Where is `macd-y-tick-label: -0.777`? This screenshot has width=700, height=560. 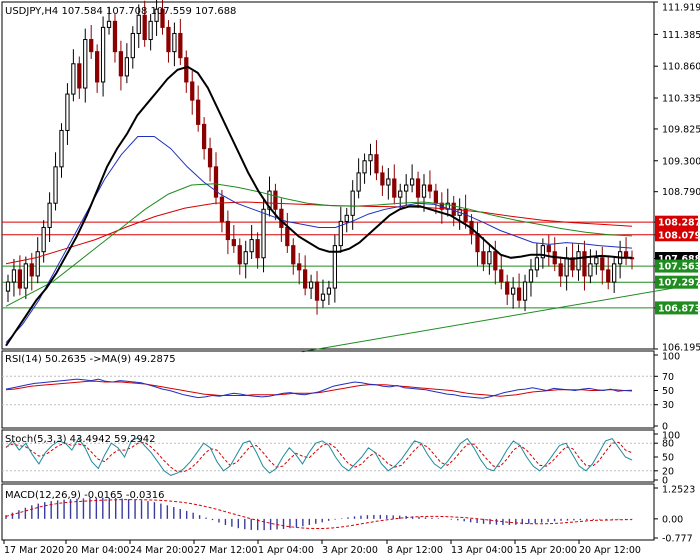 macd-y-tick-label: -0.777 is located at coordinates (677, 539).